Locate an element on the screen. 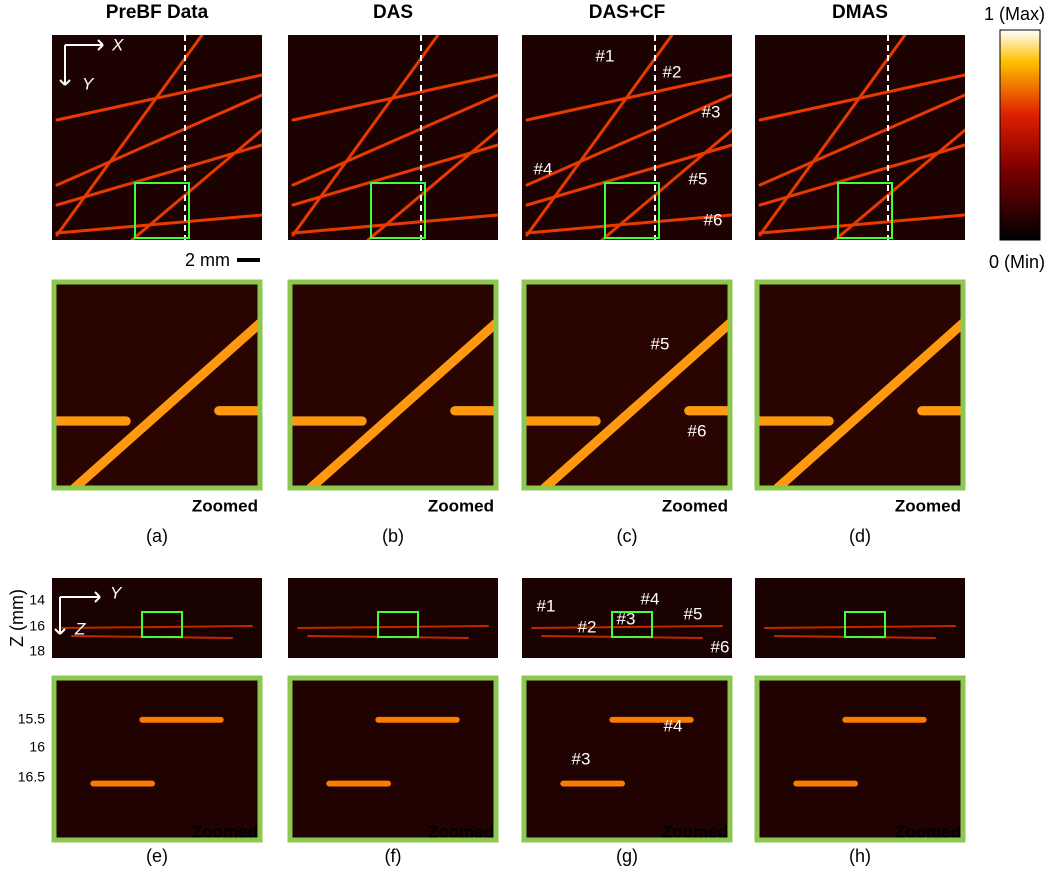 This screenshot has height=873, width=1050. axis-label: X is located at coordinates (117, 44).